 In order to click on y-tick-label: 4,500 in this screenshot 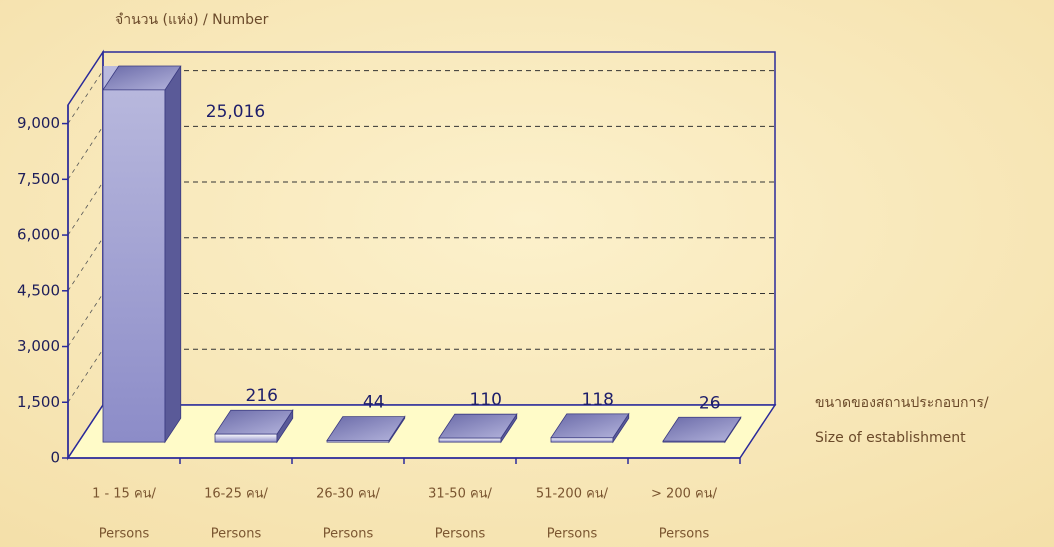, I will do `click(38, 290)`.